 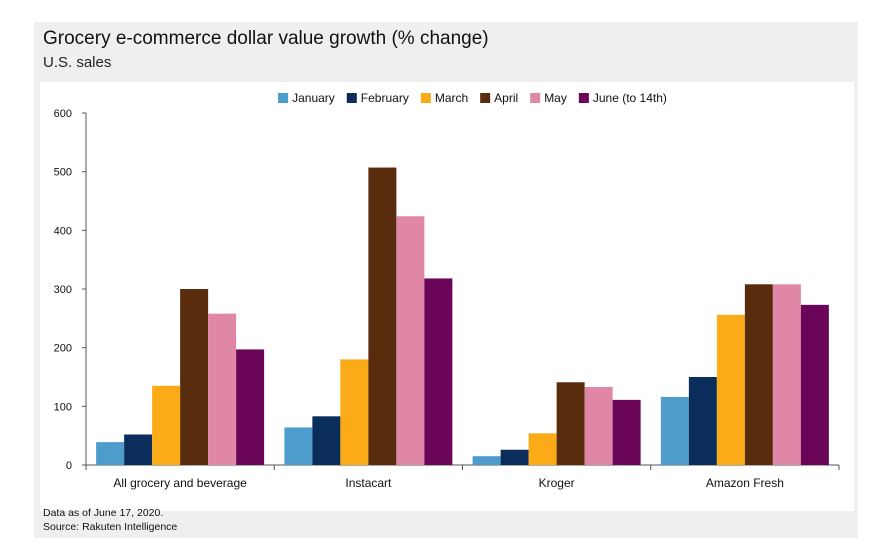 What do you see at coordinates (110, 527) in the screenshot?
I see `footnote-source: Source: Rakuten Intelligence` at bounding box center [110, 527].